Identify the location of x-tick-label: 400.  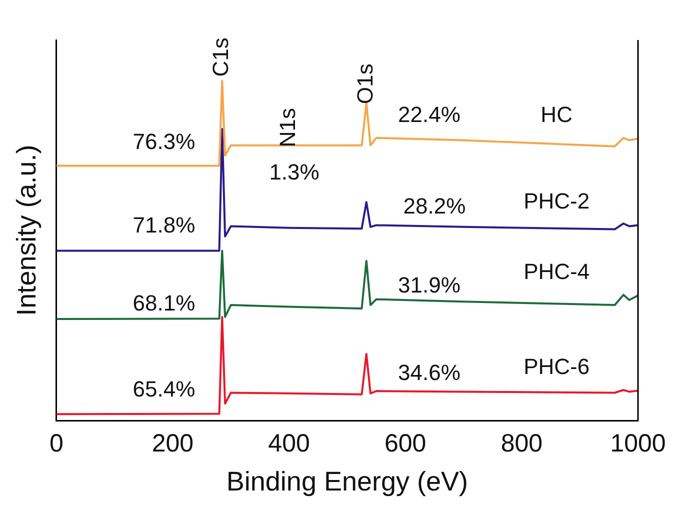
(289, 443).